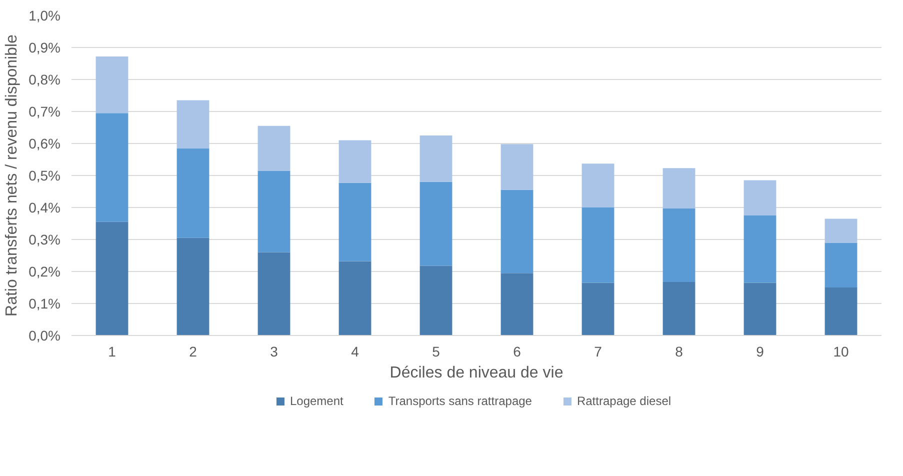  I want to click on x-tick-label: 3, so click(274, 352).